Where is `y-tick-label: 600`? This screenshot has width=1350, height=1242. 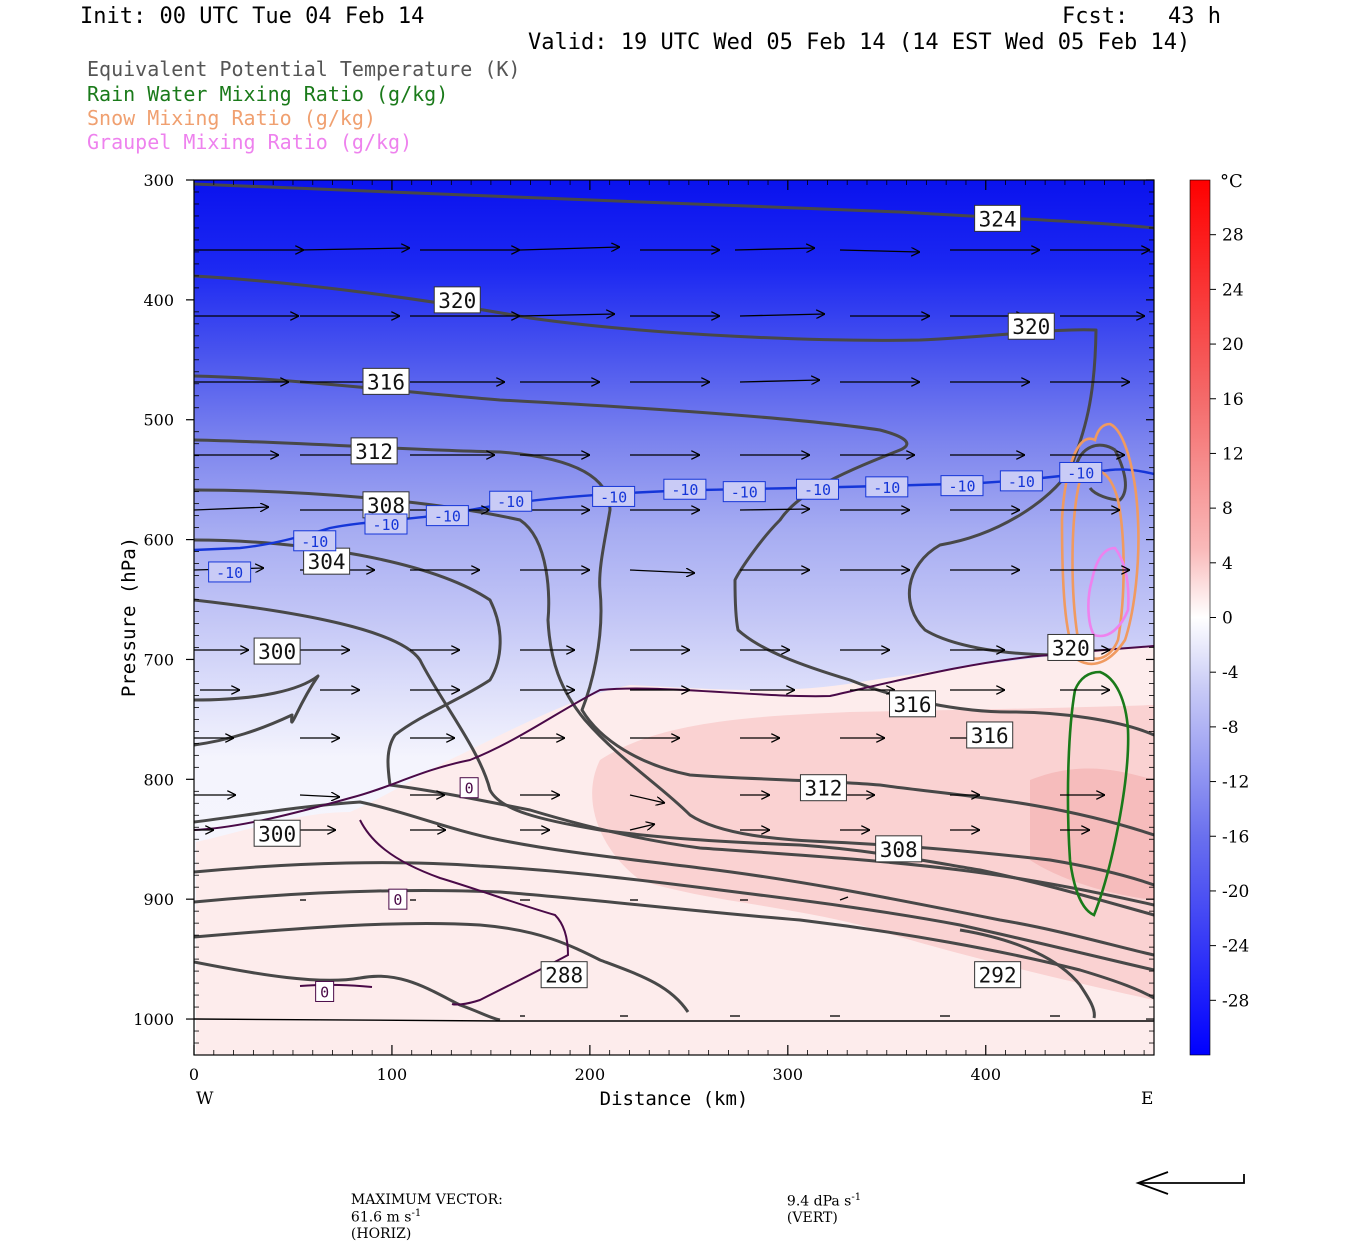
y-tick-label: 600 is located at coordinates (158, 540).